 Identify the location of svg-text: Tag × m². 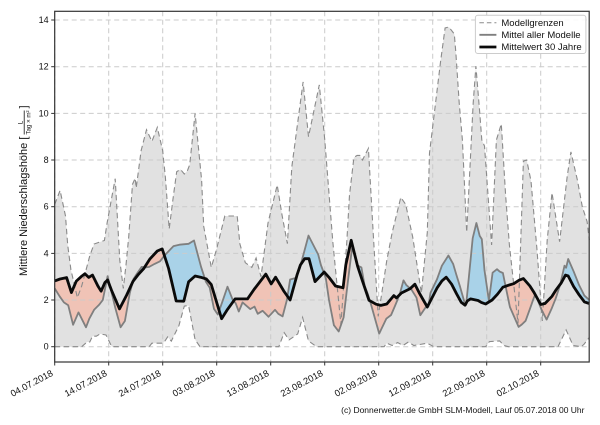
(29, 122).